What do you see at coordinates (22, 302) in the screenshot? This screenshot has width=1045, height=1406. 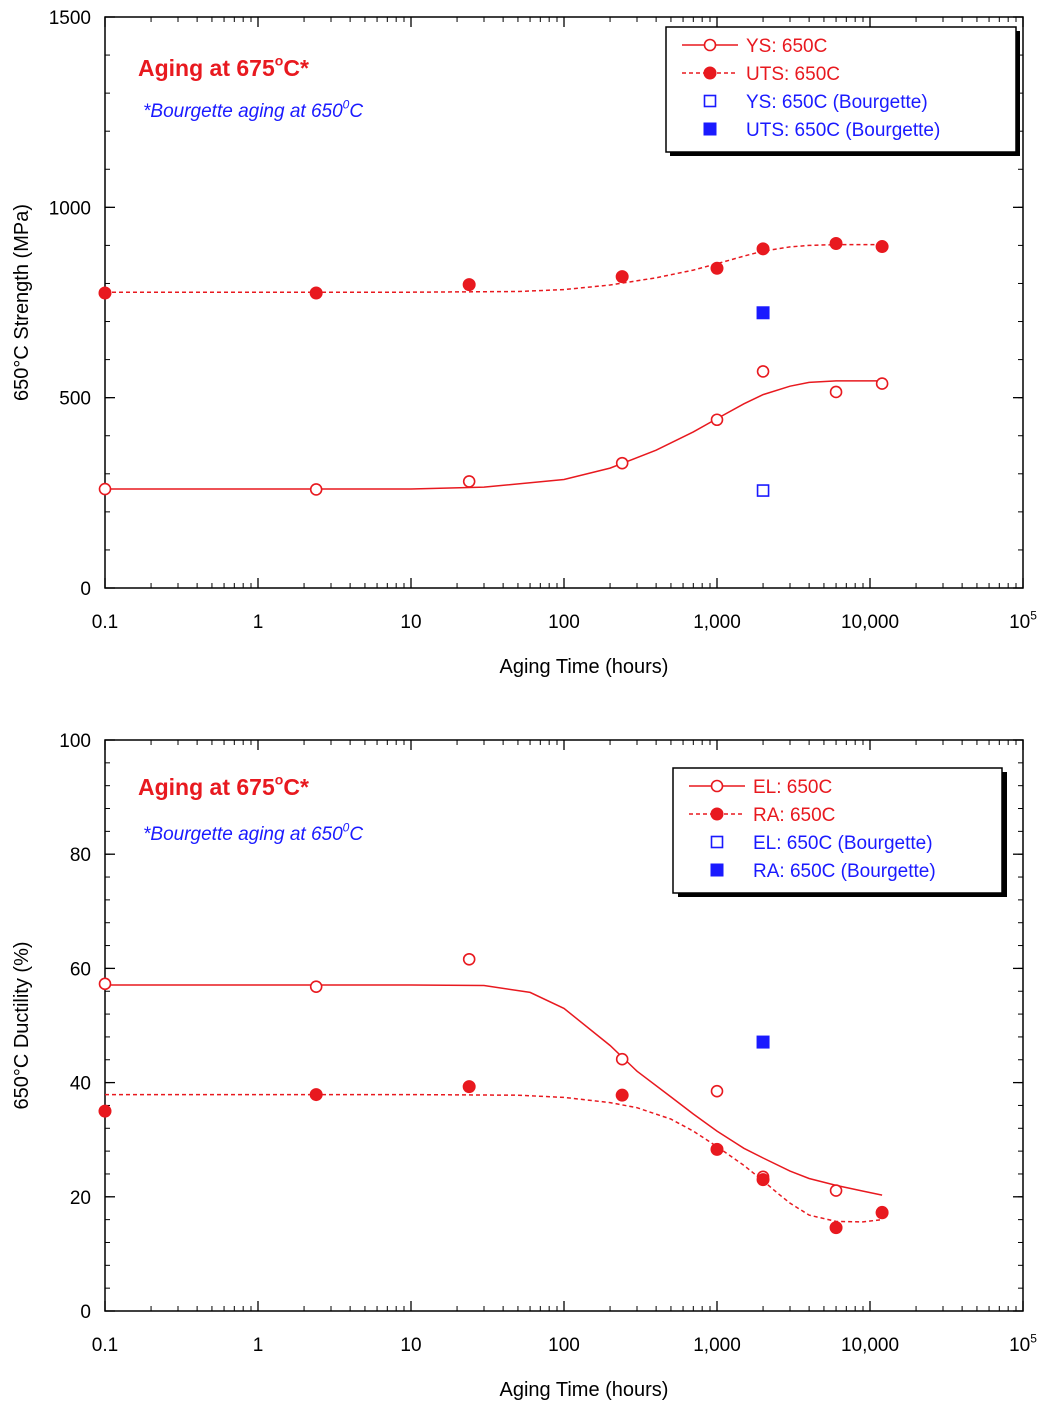 I see `y-axis-title: 650°C Strength (MPa)` at bounding box center [22, 302].